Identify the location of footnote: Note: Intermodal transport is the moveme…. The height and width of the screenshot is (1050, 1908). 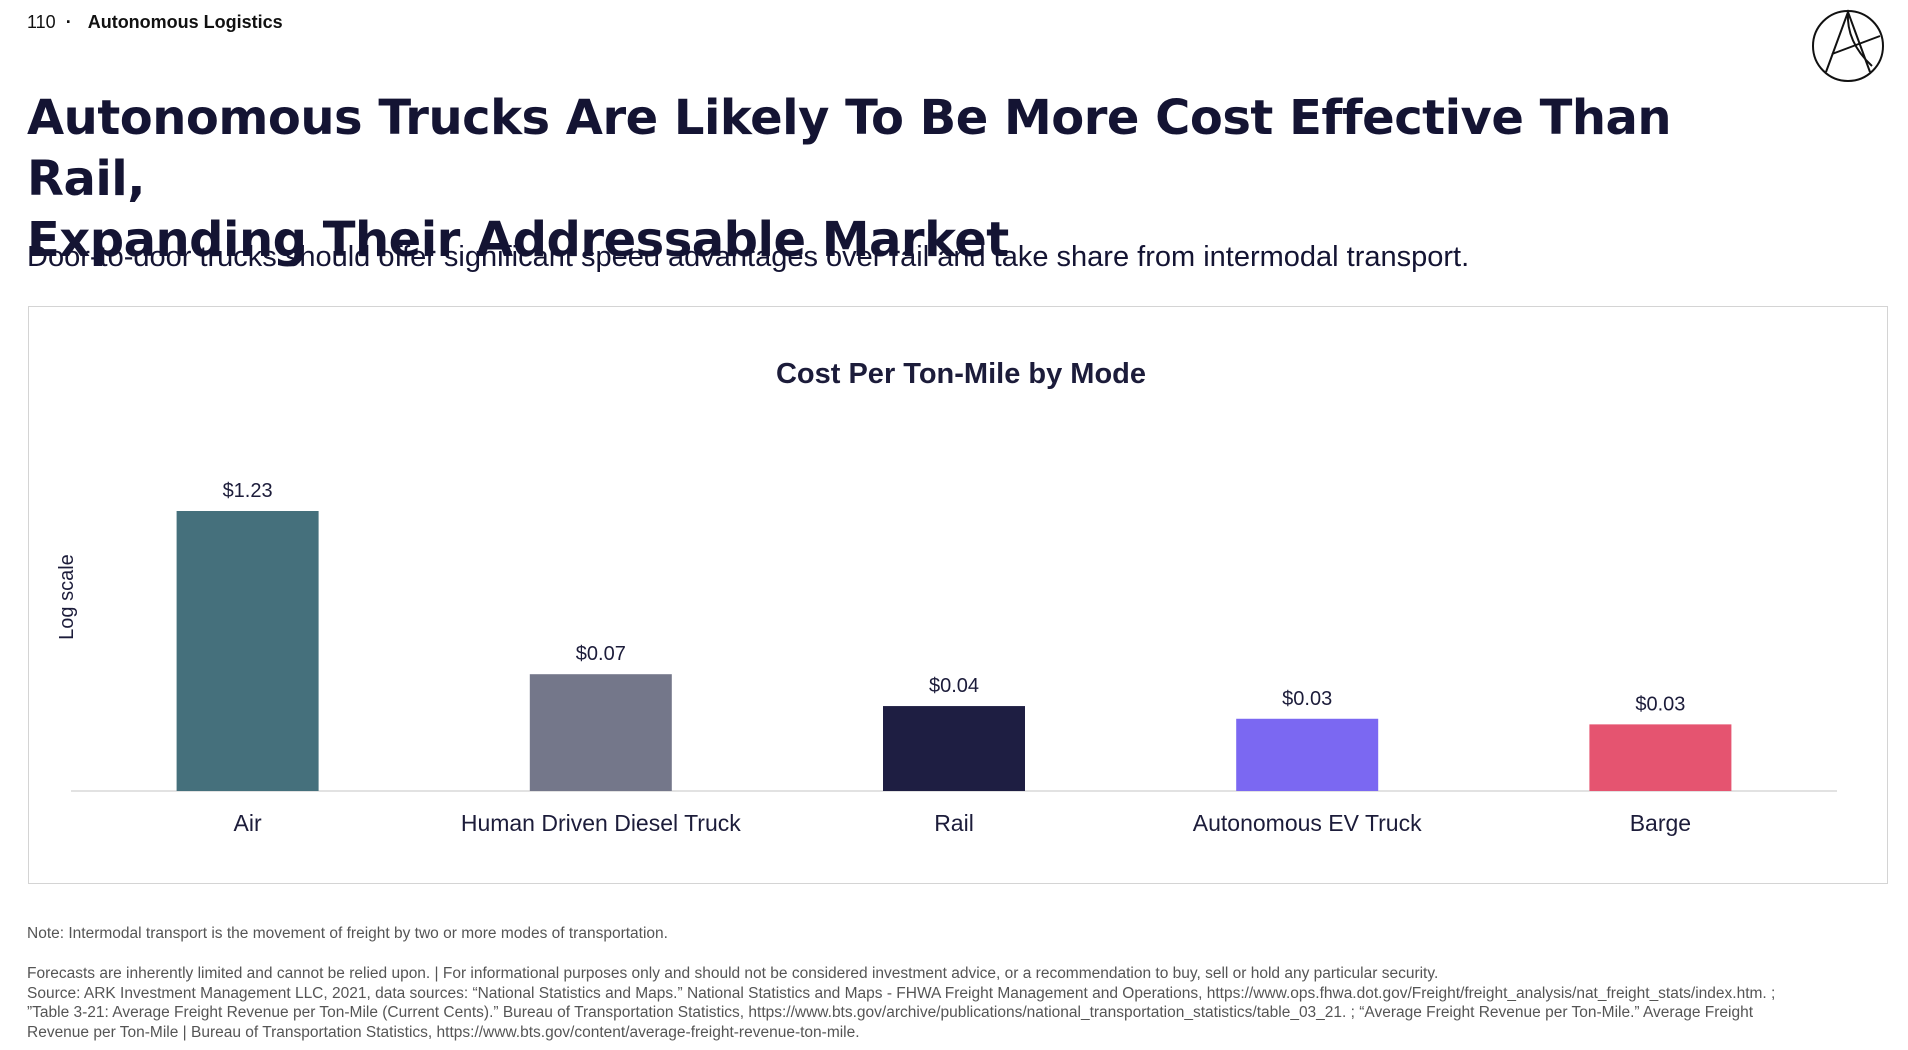
(347, 933).